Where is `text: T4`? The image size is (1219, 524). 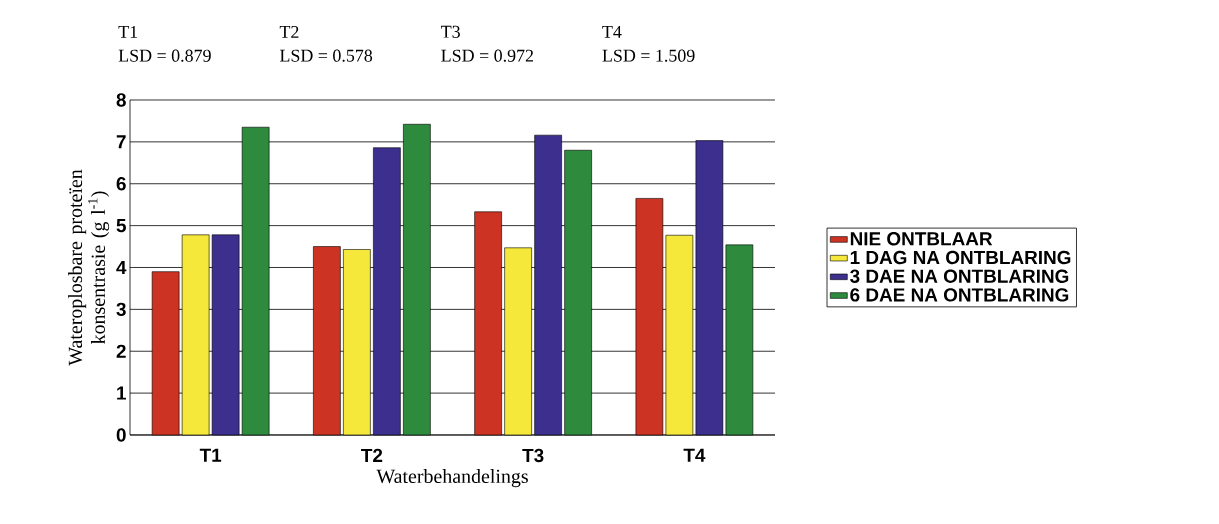 text: T4 is located at coordinates (612, 31).